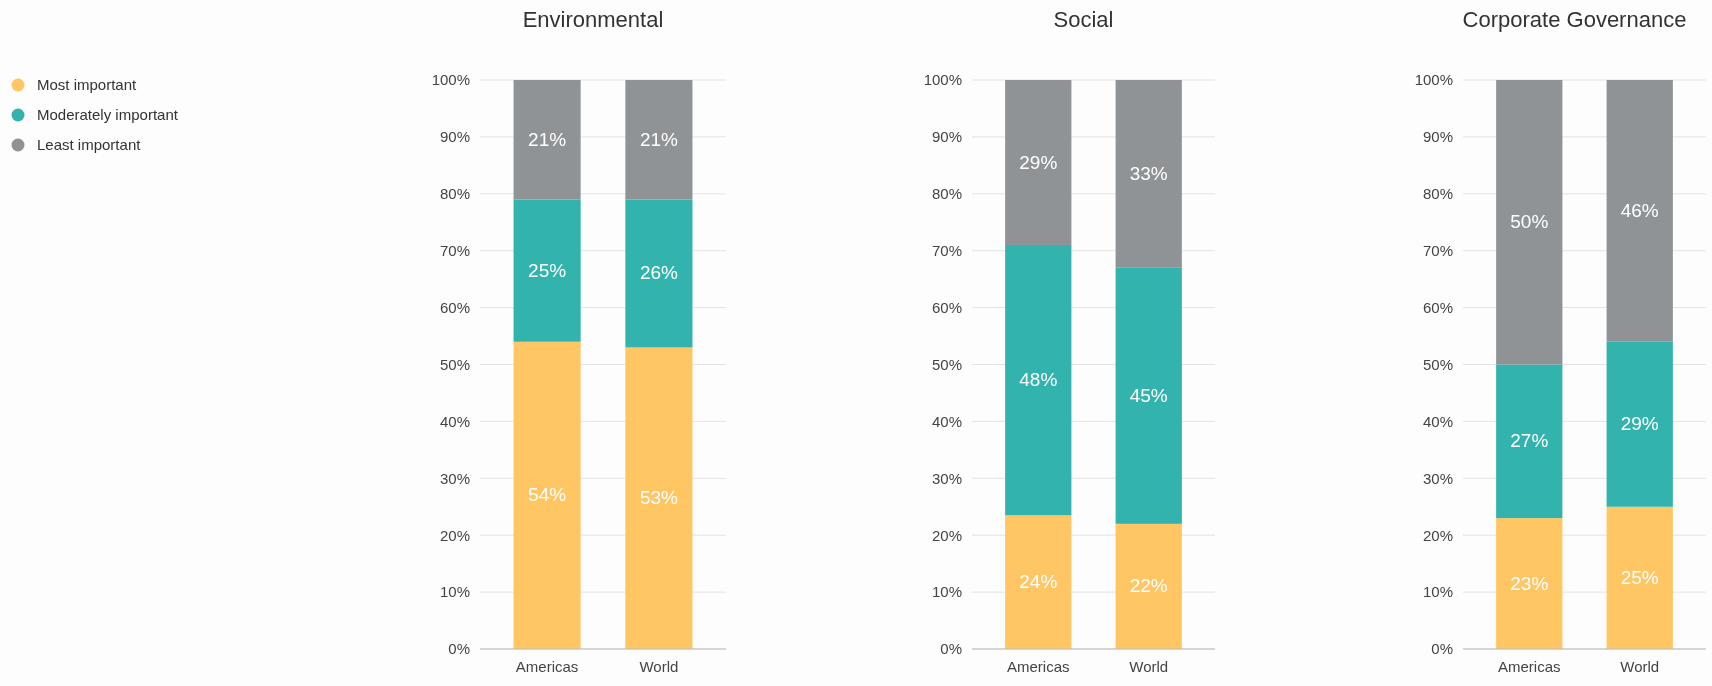 This screenshot has width=1712, height=686. I want to click on data-label: 45%, so click(1148, 395).